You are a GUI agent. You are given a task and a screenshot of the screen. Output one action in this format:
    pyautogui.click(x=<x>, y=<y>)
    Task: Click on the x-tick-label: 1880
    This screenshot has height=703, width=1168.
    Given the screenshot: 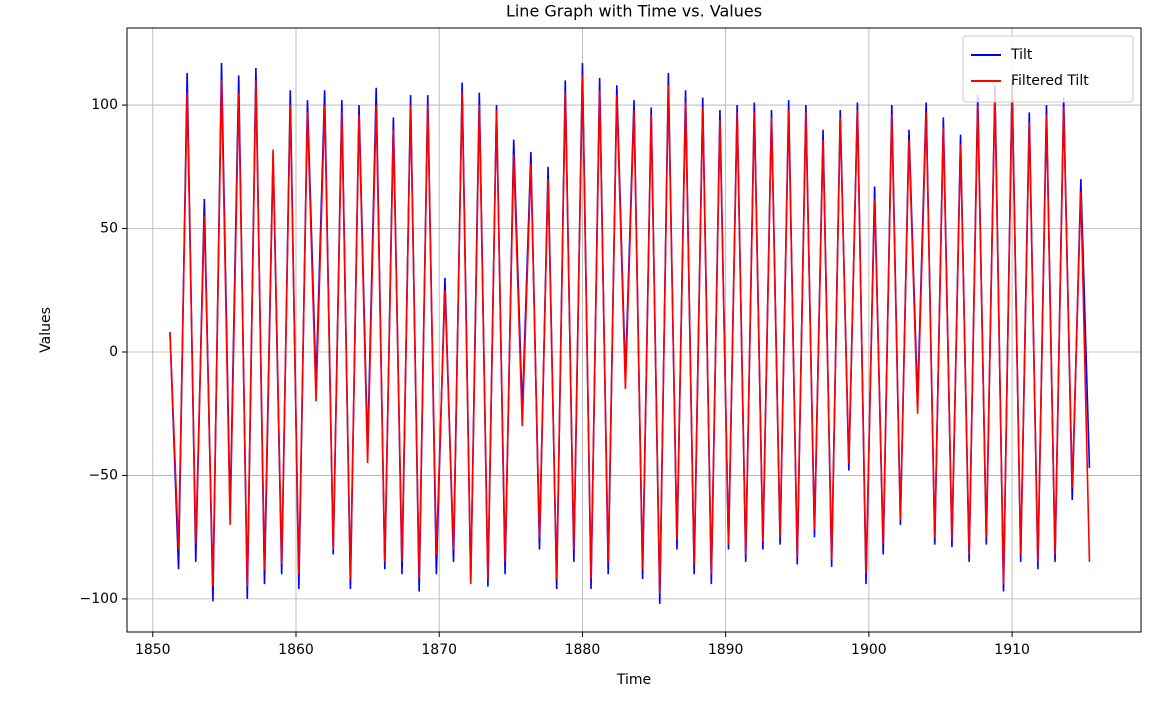 What is the action you would take?
    pyautogui.click(x=583, y=650)
    